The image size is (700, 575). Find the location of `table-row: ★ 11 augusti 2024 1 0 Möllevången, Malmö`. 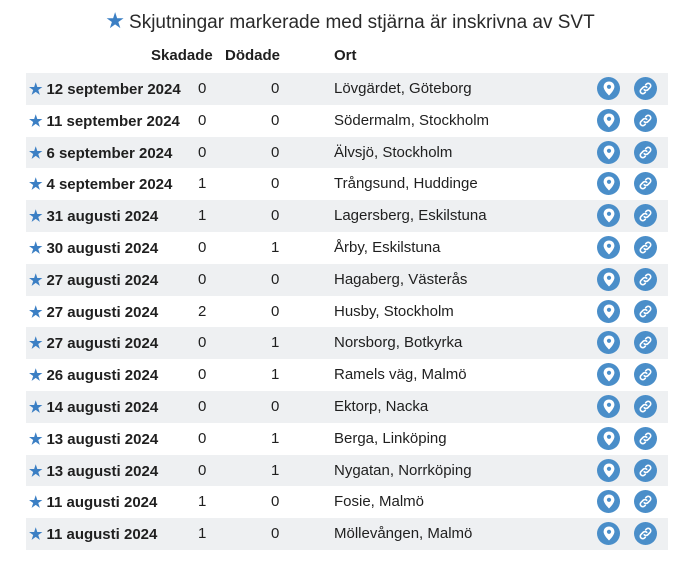

table-row: ★ 11 augusti 2024 1 0 Möllevången, Malmö is located at coordinates (347, 534).